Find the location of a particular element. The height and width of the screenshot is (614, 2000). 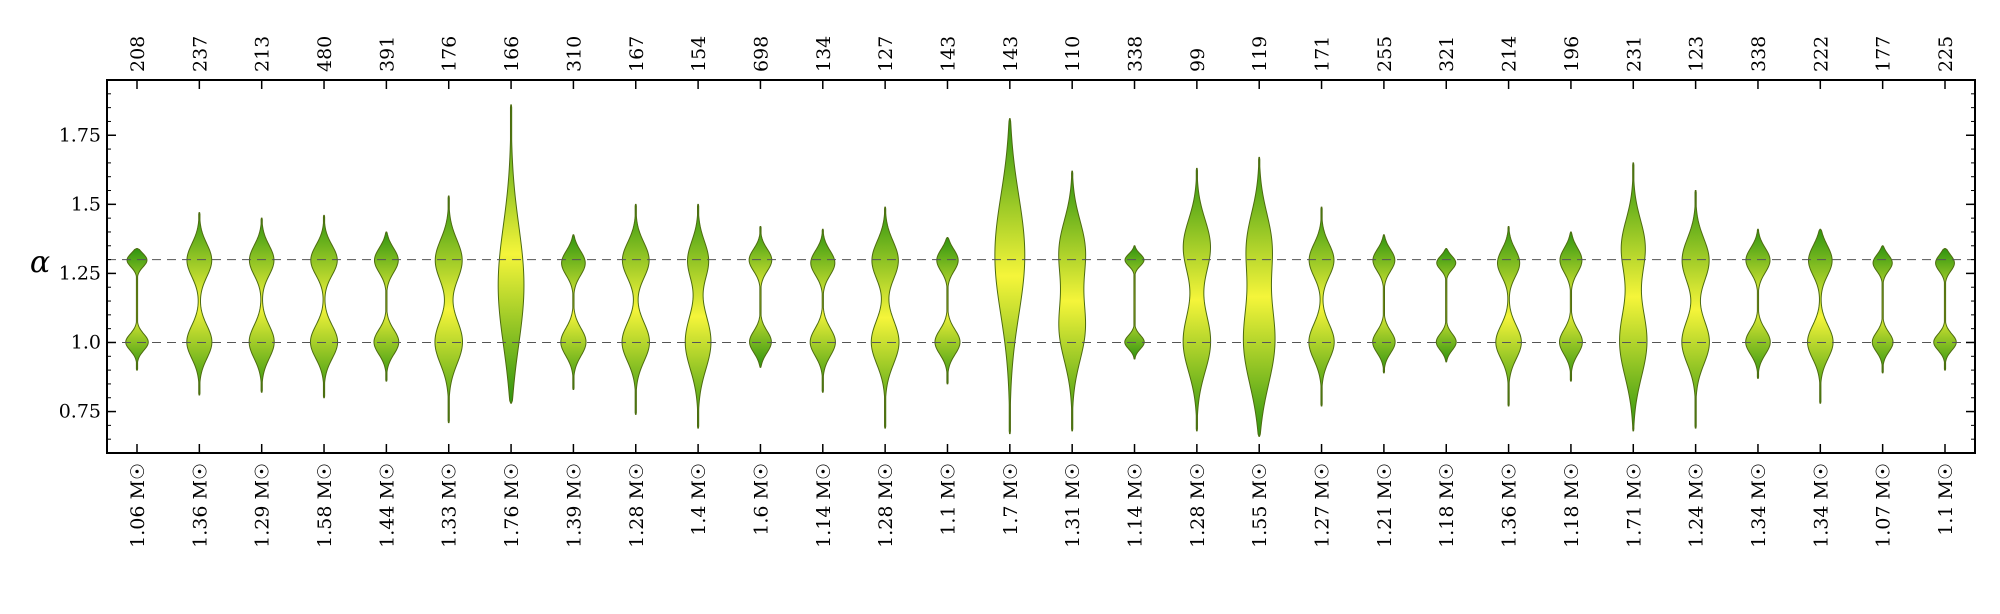

top-tick-label: 127 is located at coordinates (886, 54).